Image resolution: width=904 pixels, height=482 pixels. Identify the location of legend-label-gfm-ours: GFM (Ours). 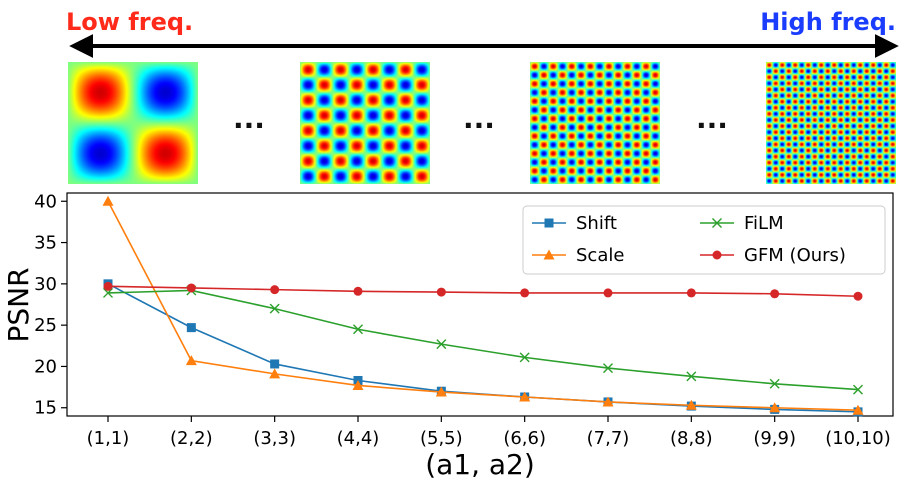
(795, 255).